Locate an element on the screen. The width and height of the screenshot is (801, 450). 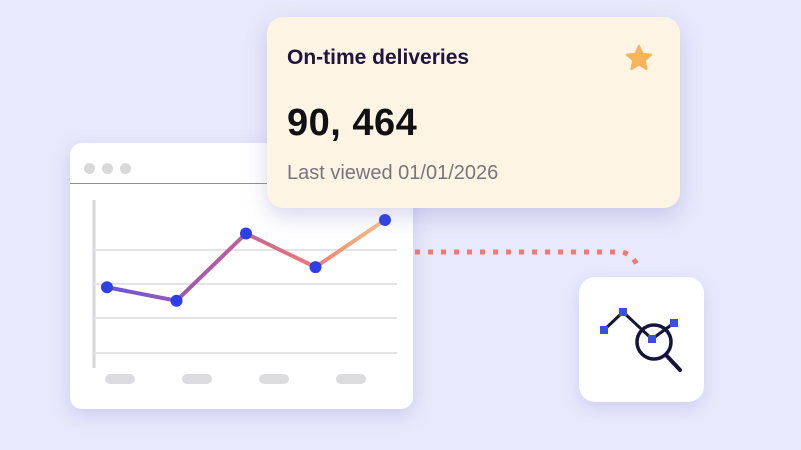
star-icon is located at coordinates (639, 58).